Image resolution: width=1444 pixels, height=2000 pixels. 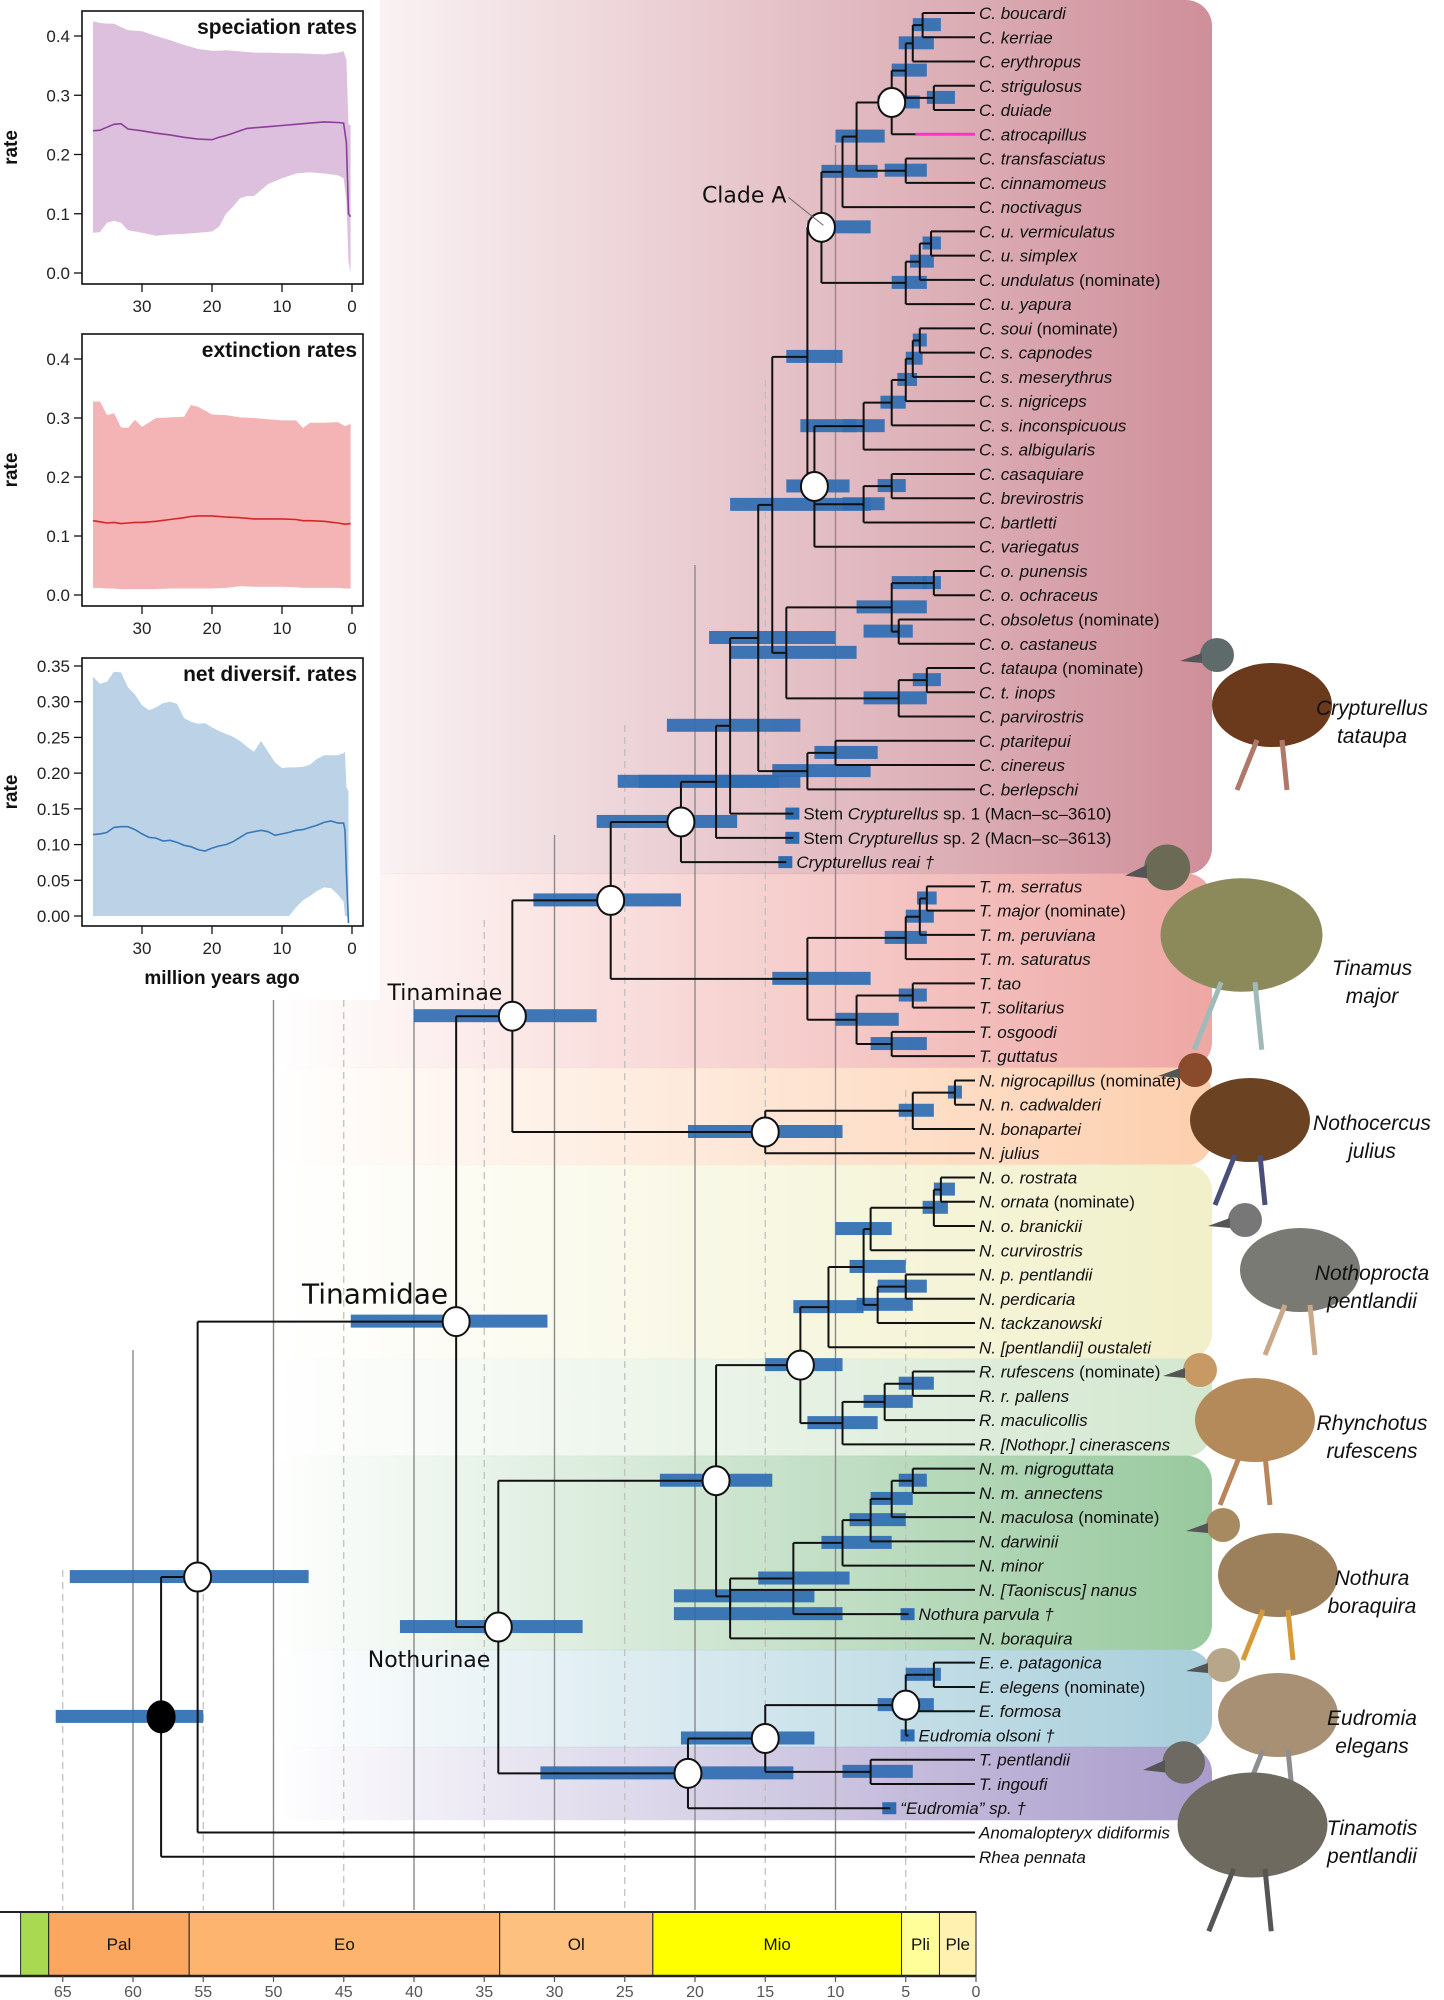 What do you see at coordinates (1024, 838) in the screenshot?
I see `tip-suffix: sp. 2 (Macn–sc–3613)` at bounding box center [1024, 838].